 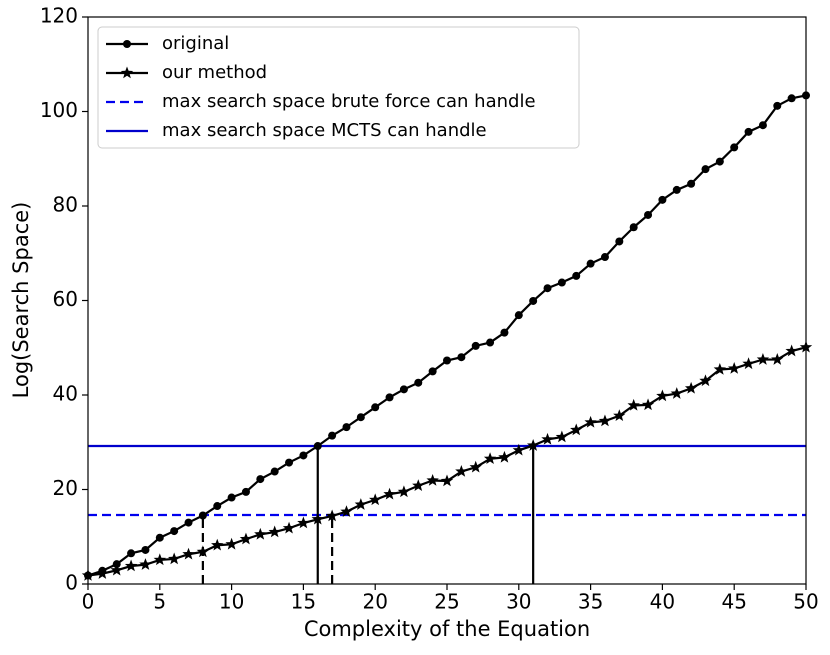 I want to click on x-tick-label: 40, so click(x=662, y=602).